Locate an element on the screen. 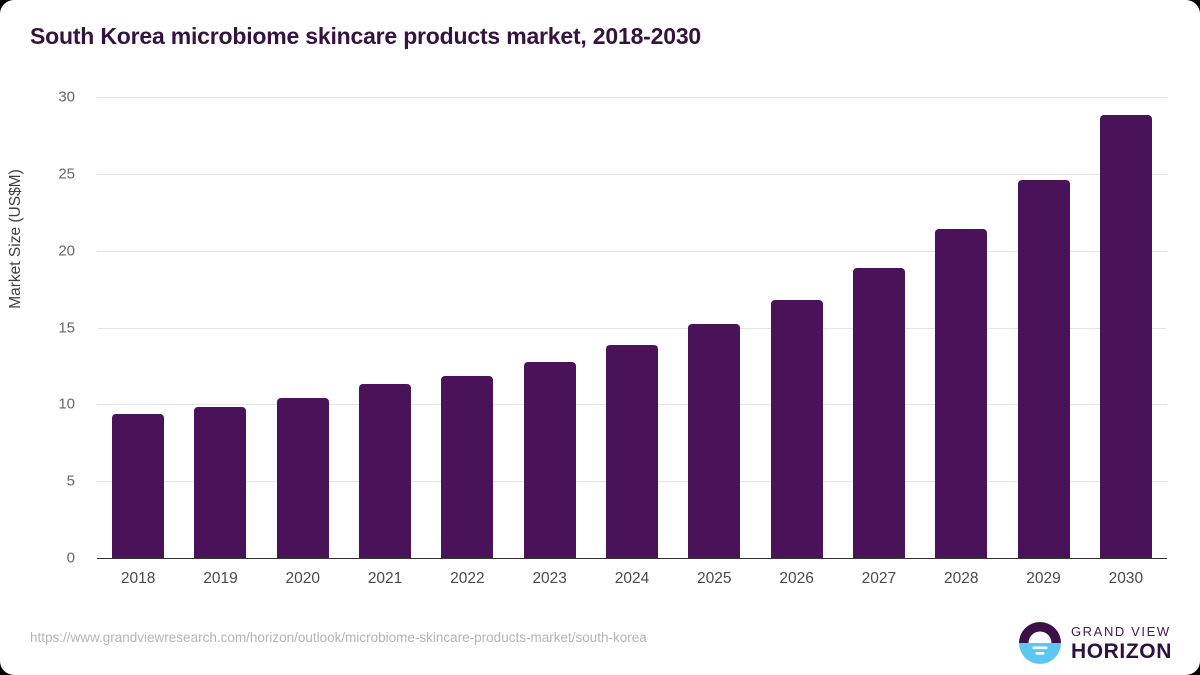 The width and height of the screenshot is (1200, 675). bar-2019 is located at coordinates (220, 482).